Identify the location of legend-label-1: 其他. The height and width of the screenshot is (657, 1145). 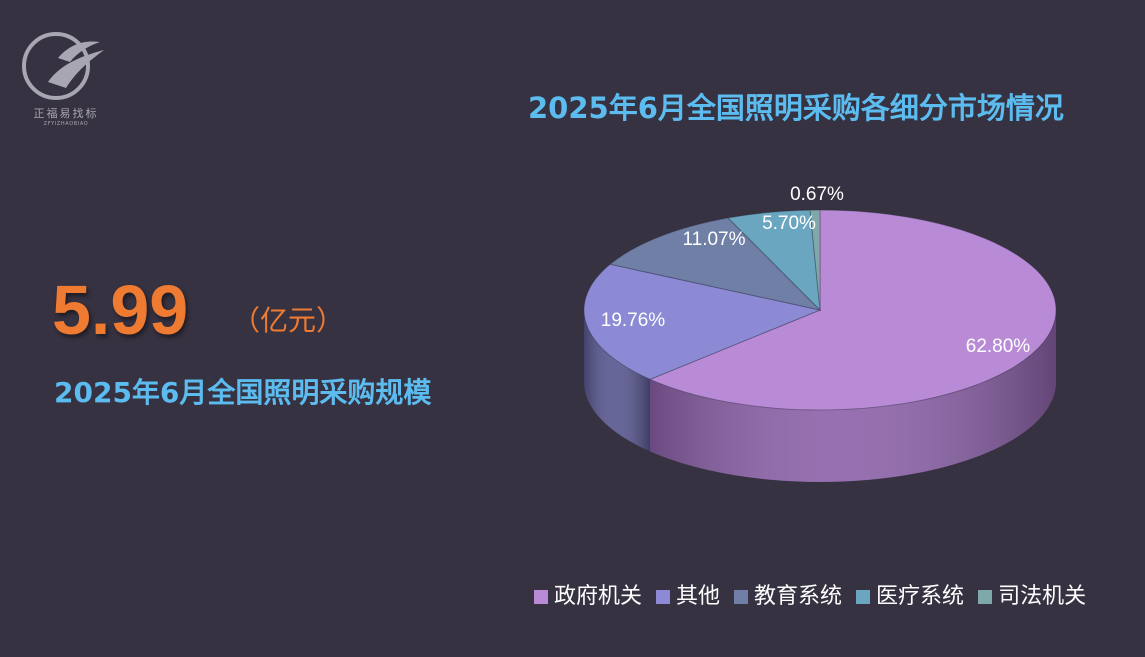
(698, 596).